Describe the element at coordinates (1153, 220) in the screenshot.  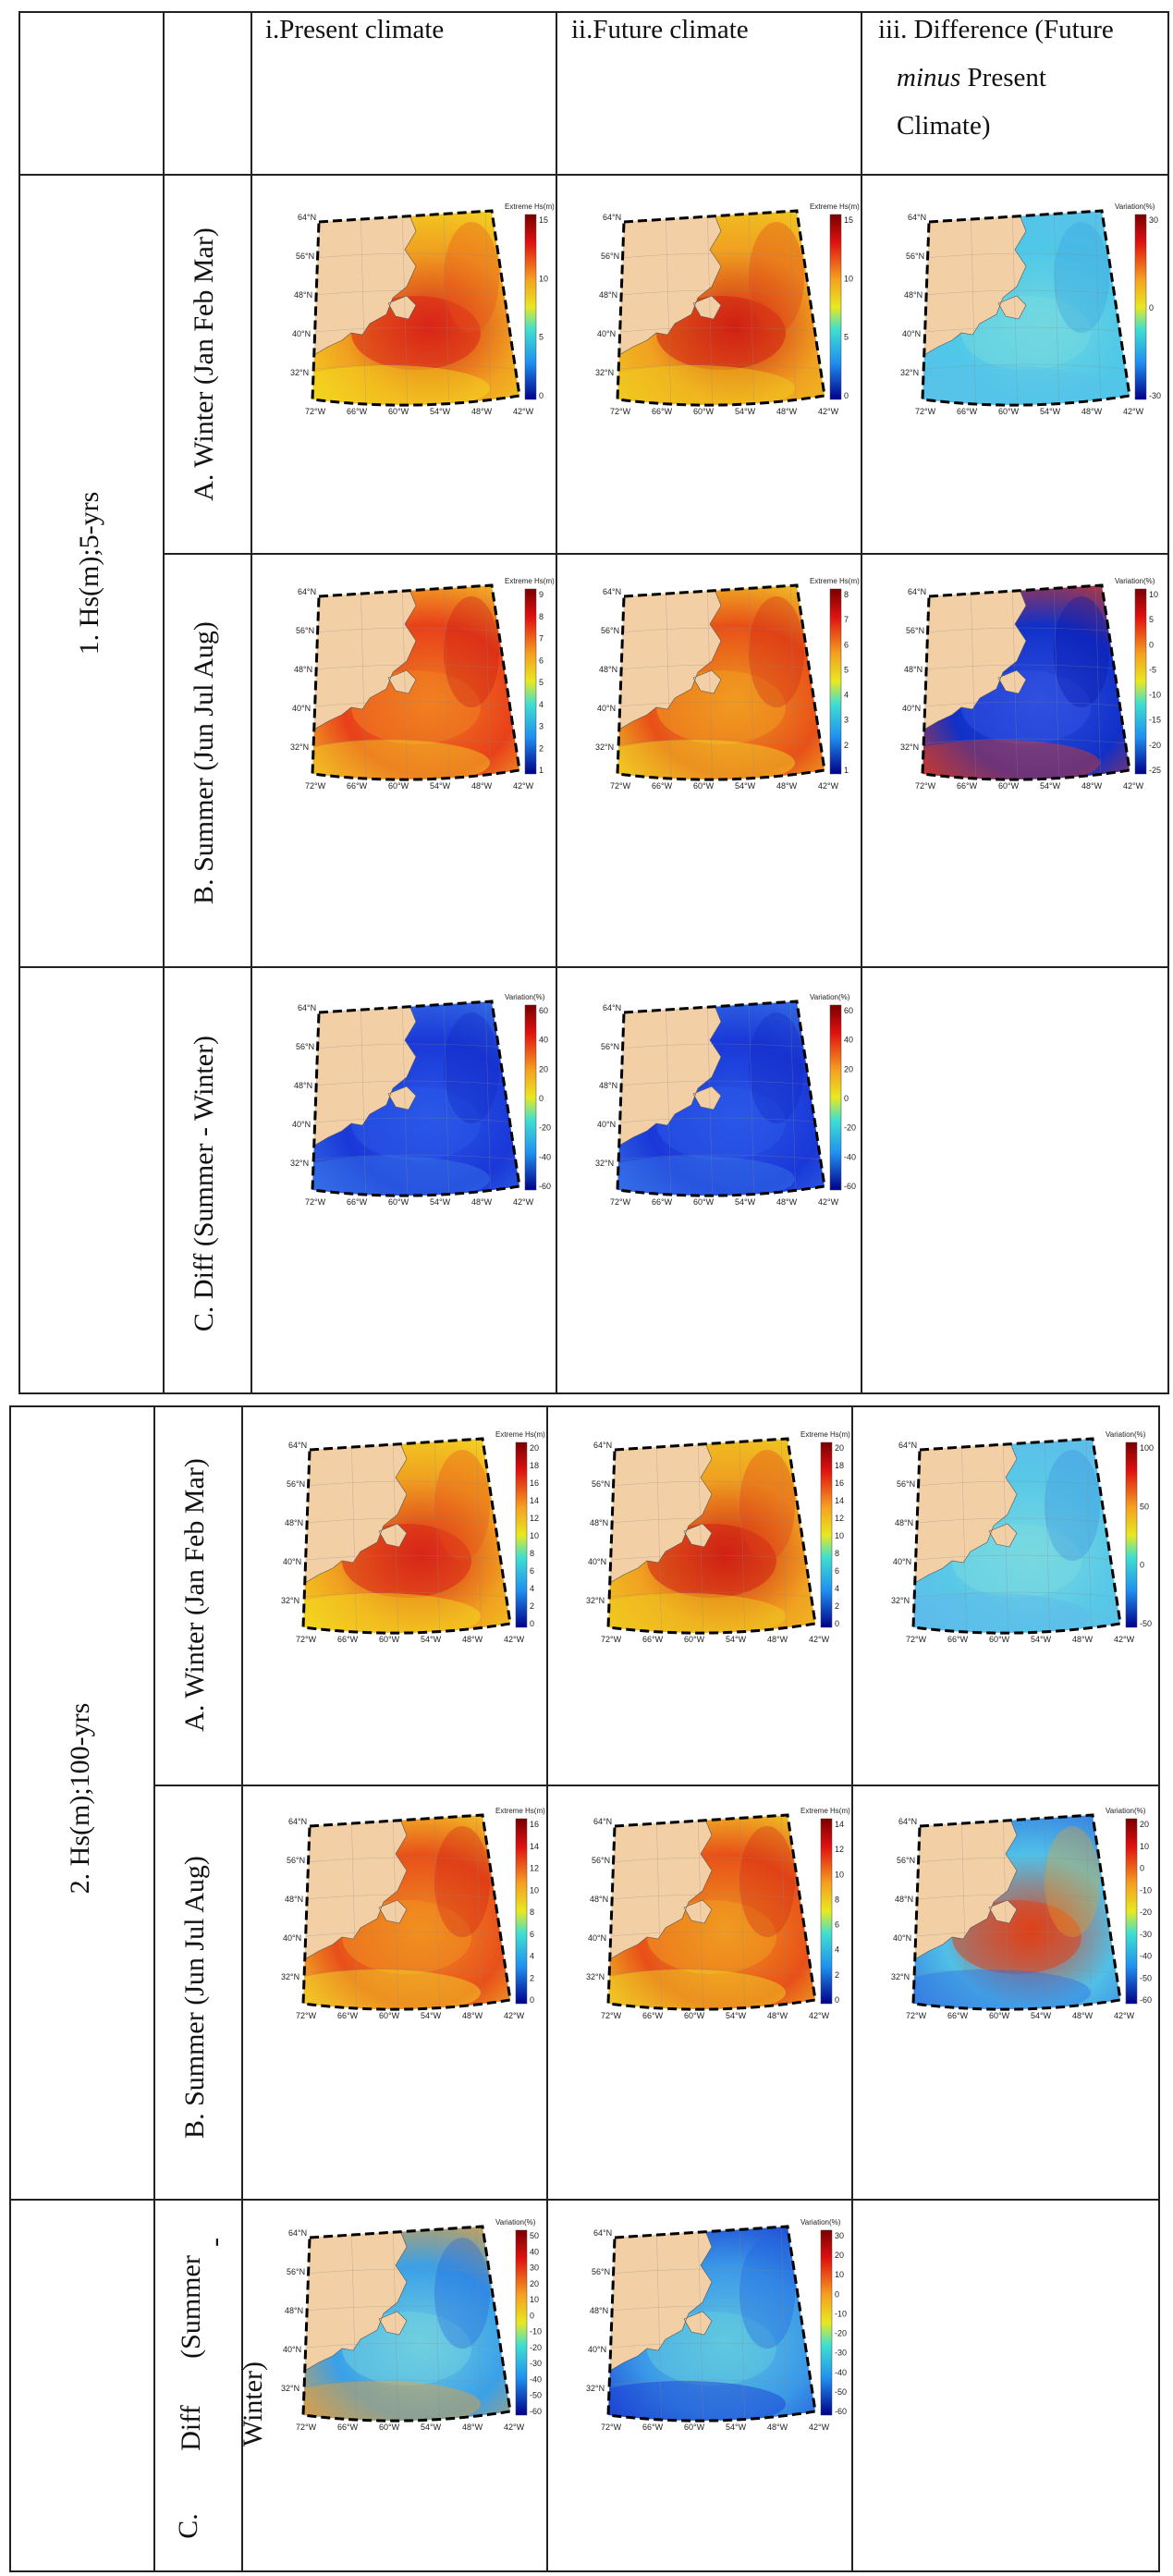
I see `colorbar-tick-label: 30` at that location.